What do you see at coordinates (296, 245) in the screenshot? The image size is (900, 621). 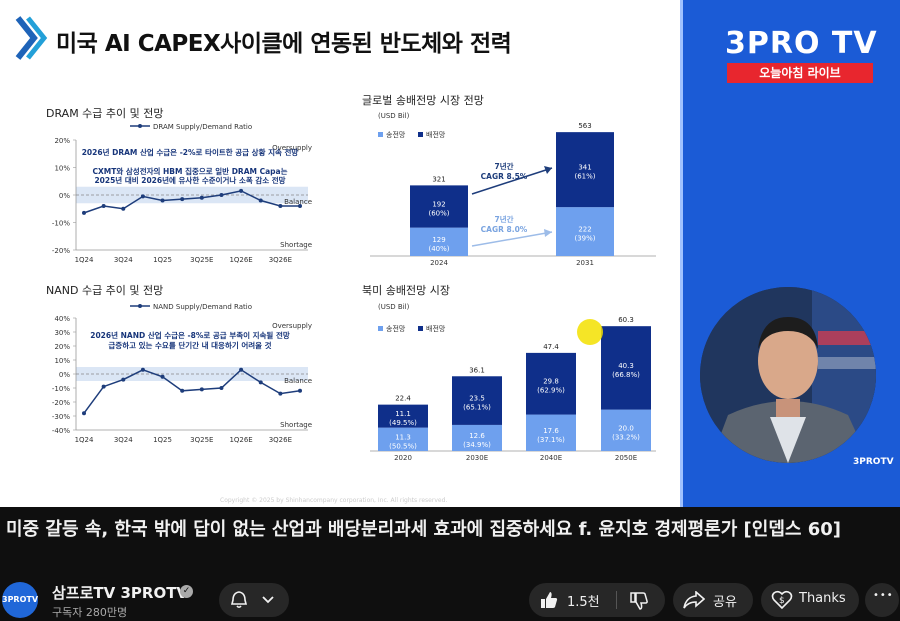 I see `dram-band-shortage: Shortage` at bounding box center [296, 245].